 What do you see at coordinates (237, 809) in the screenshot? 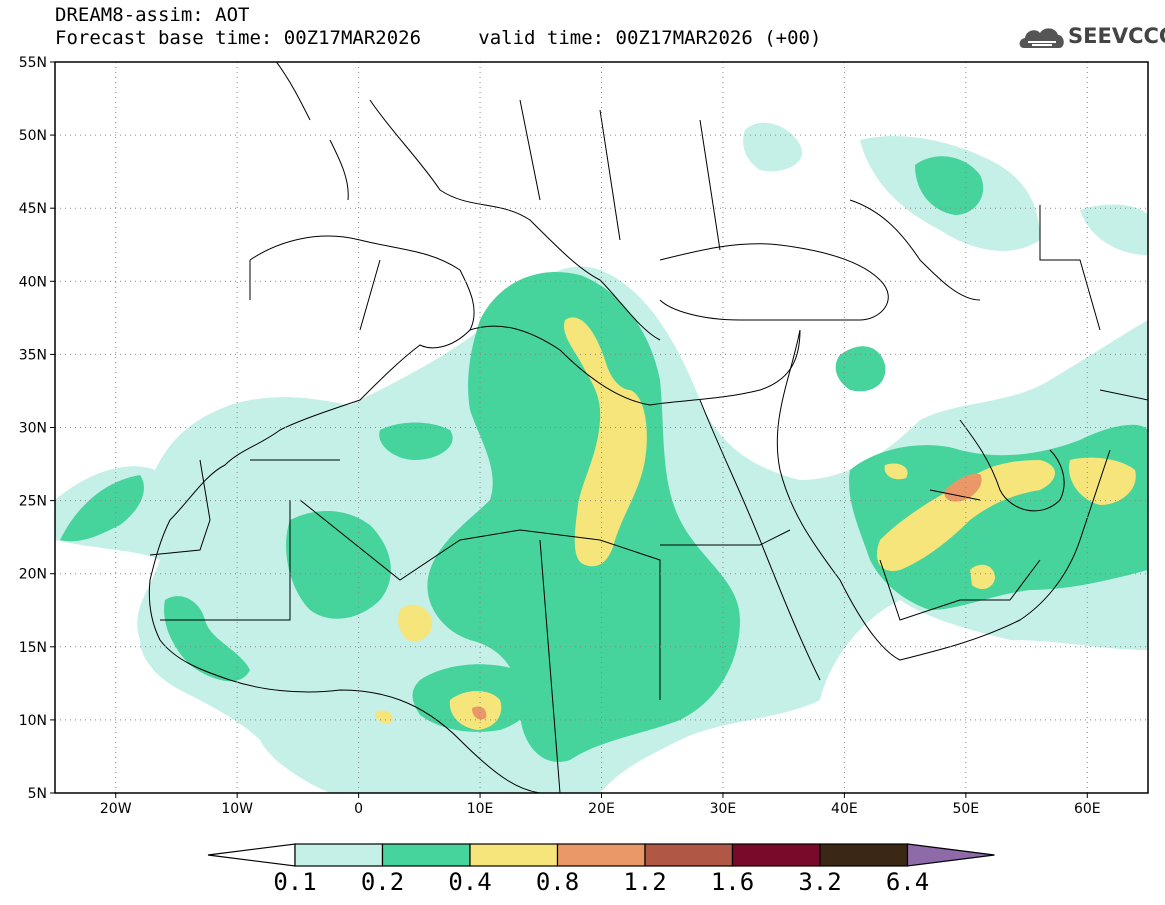
I see `lon-tick-label: 10W` at bounding box center [237, 809].